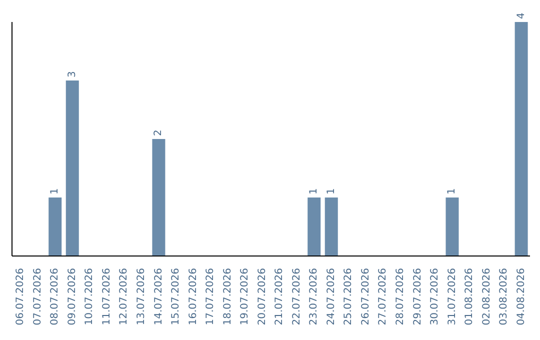 This screenshot has height=340, width=540. What do you see at coordinates (245, 297) in the screenshot?
I see `x-tick-label: 19.07.2026` at bounding box center [245, 297].